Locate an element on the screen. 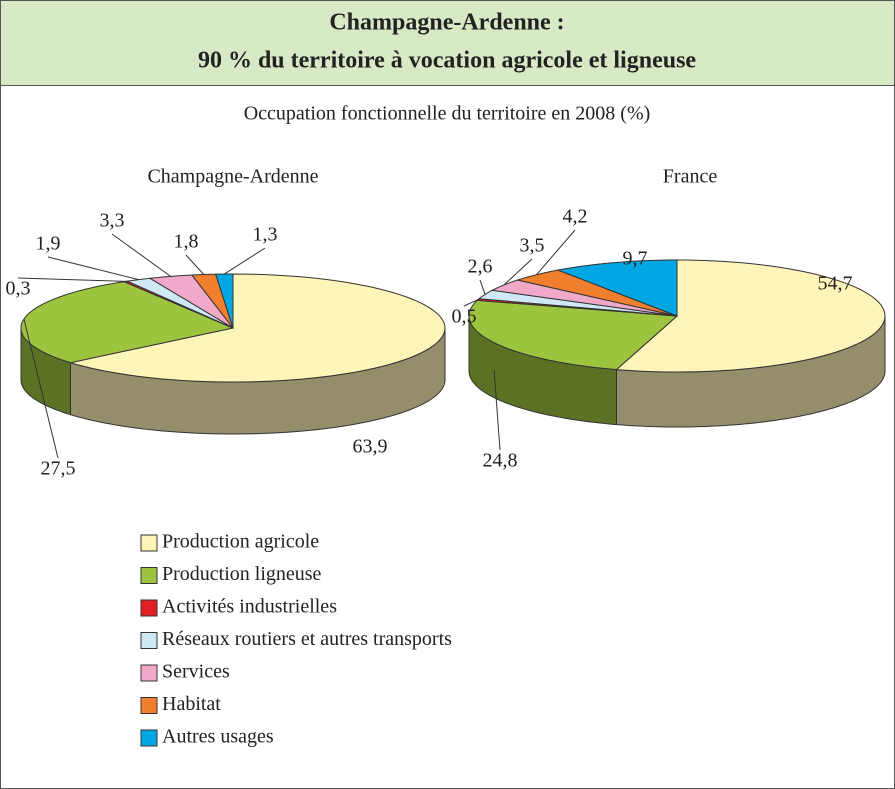  legend-label: Habitat is located at coordinates (191, 704).